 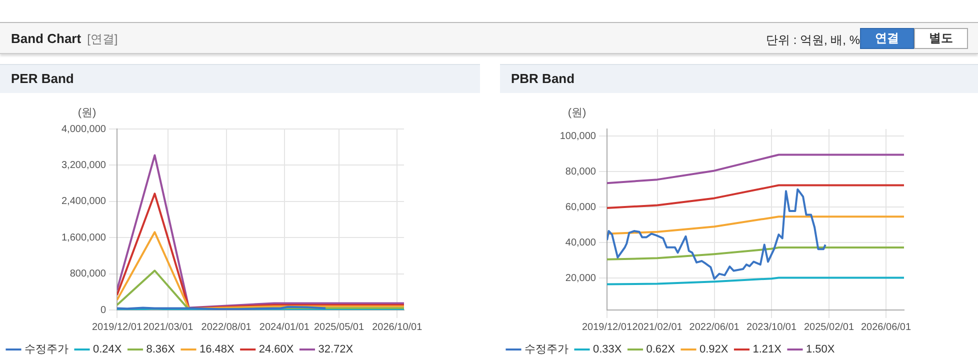 I want to click on legend-label: 0.24X, so click(x=107, y=350).